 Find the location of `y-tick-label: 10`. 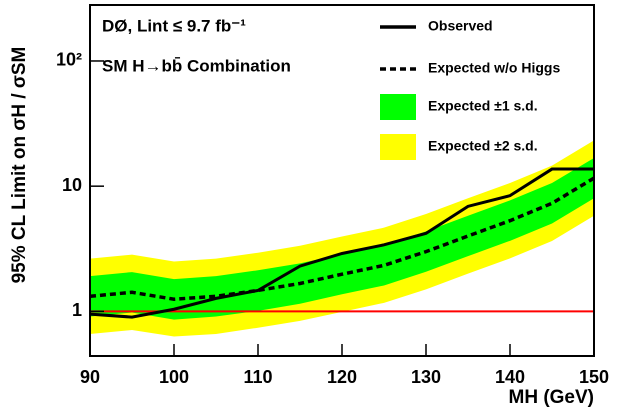

y-tick-label: 10 is located at coordinates (72, 185).